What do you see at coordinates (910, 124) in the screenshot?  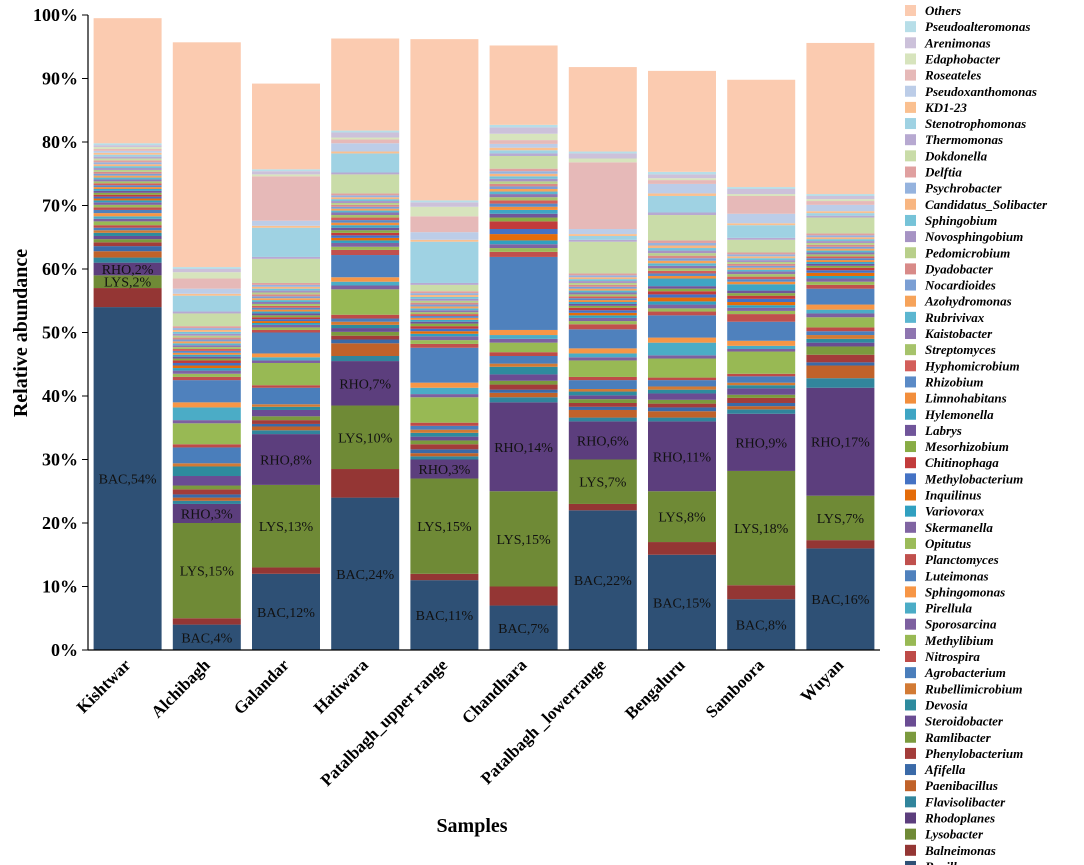 I see `legend-swatch-stenotrophomonas` at bounding box center [910, 124].